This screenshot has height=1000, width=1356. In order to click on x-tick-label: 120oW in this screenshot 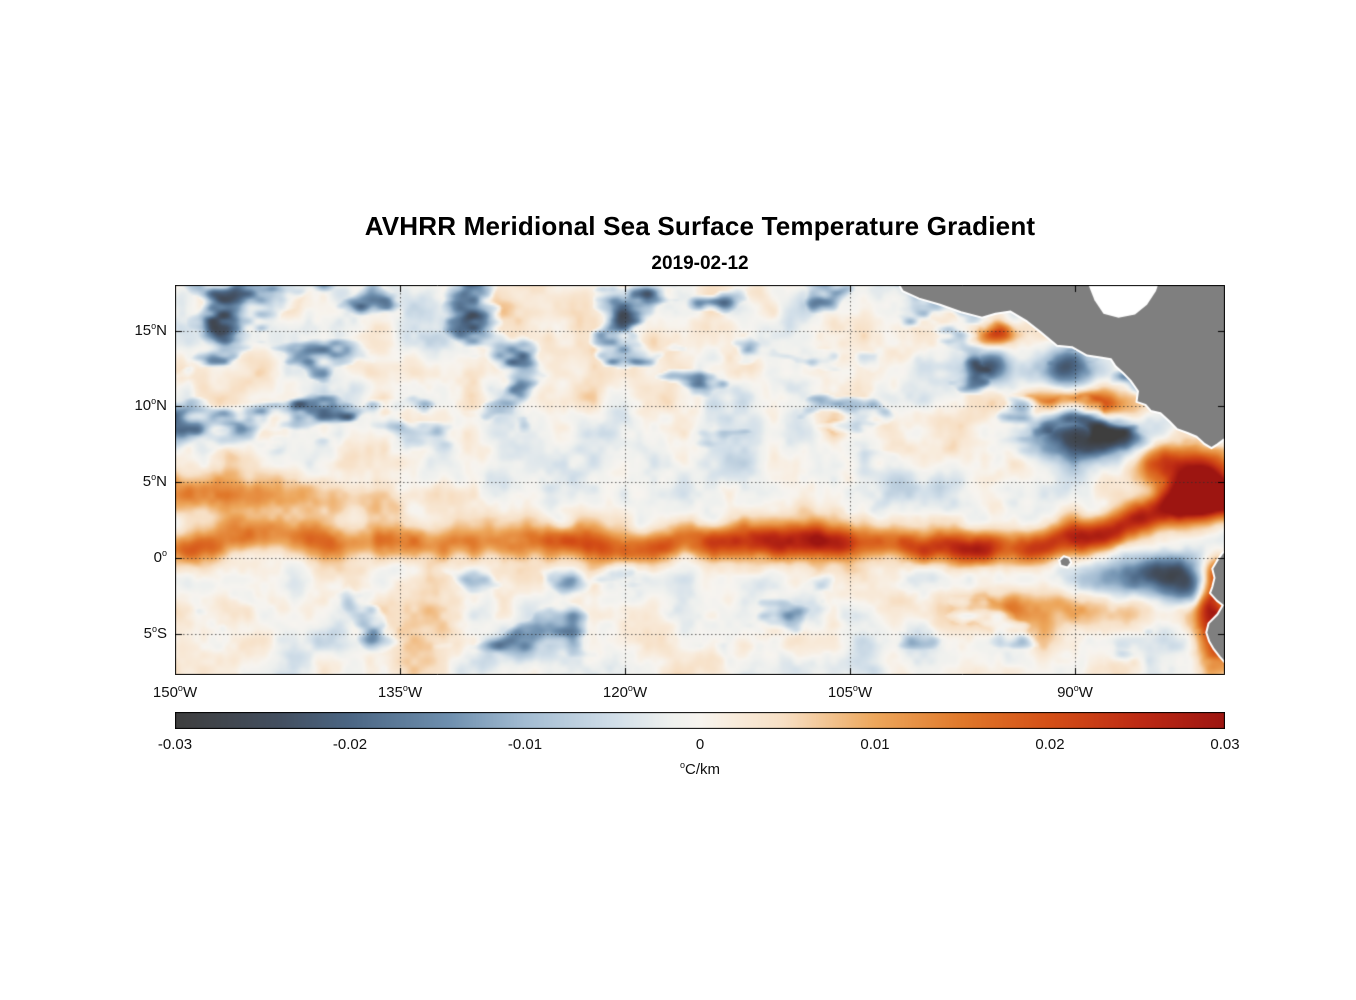, I will do `click(625, 692)`.